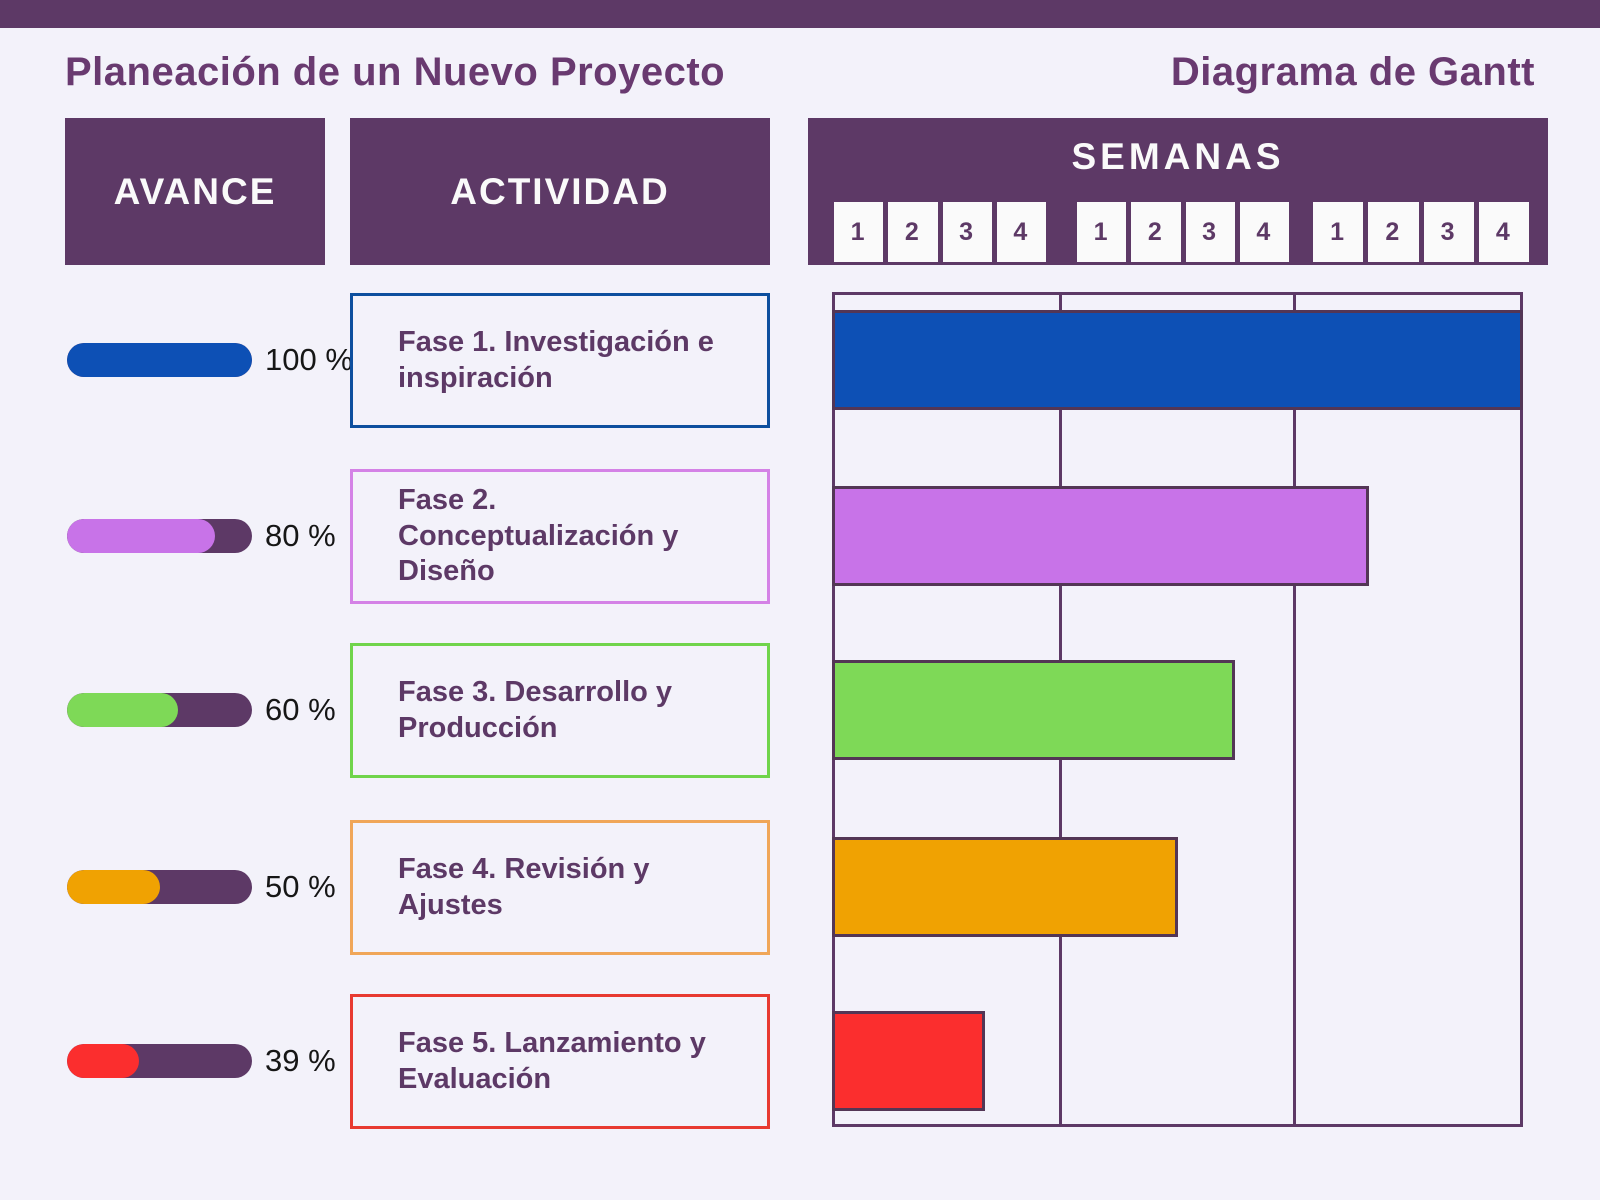 This screenshot has height=1200, width=1600. I want to click on activity-label: Fase 5. Lanzamiento y Evaluación, so click(552, 1060).